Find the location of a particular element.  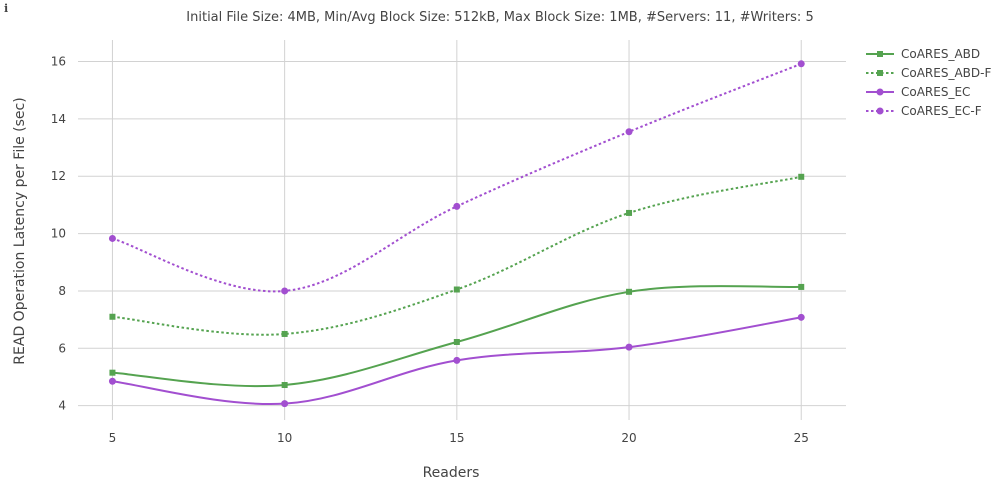

y-tick-label: 12 is located at coordinates (58, 176).